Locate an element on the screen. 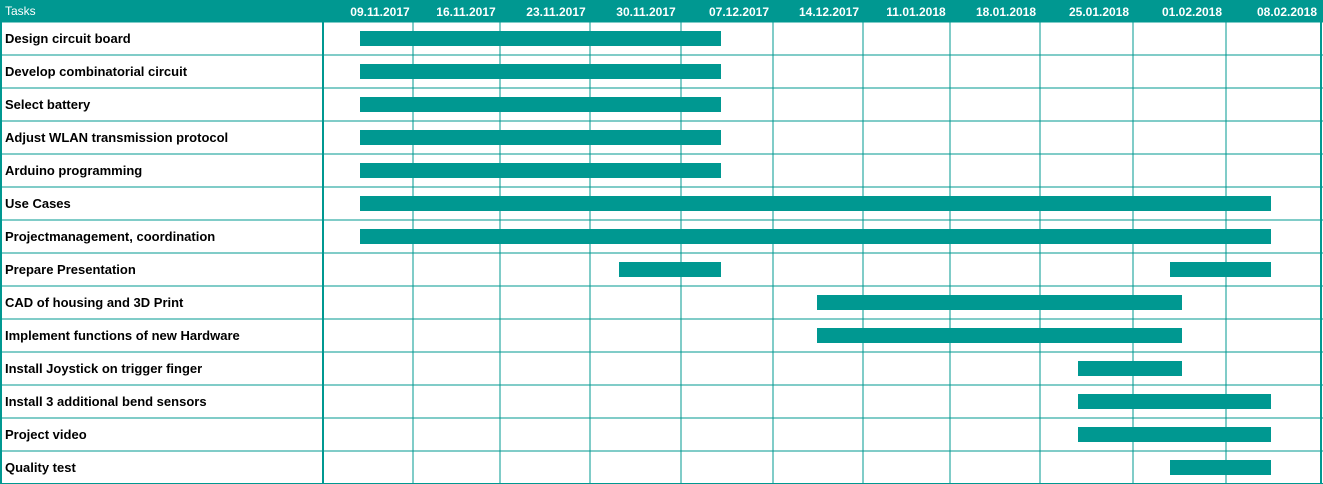  header-date-label: 18.01.2018 is located at coordinates (1006, 12).